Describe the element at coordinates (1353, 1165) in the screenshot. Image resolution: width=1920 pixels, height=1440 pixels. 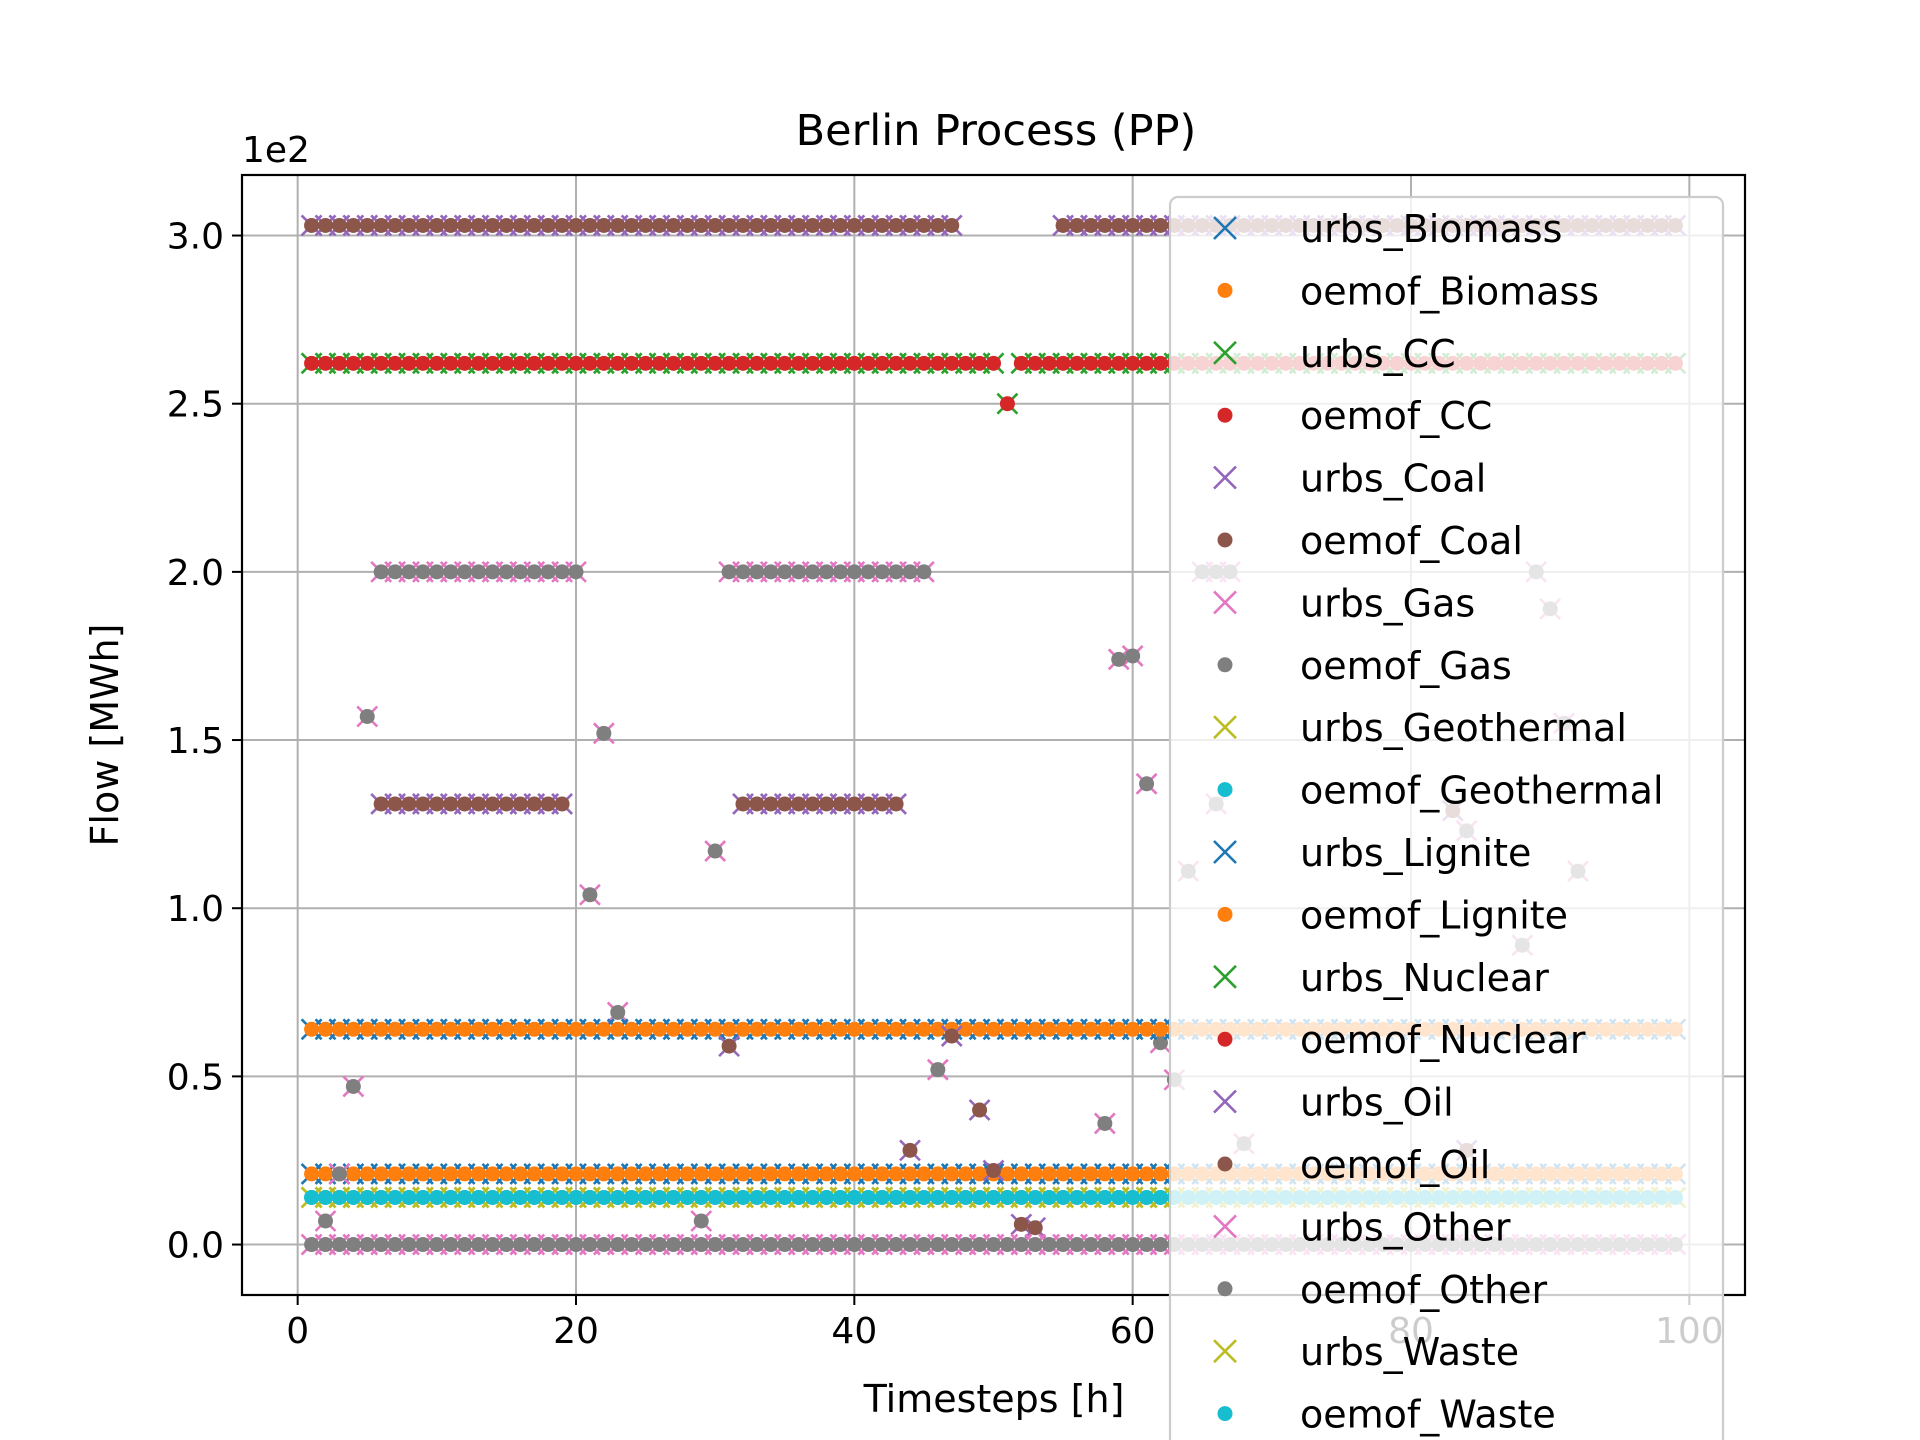
I see `legend-entry: oemof_Oil` at that location.